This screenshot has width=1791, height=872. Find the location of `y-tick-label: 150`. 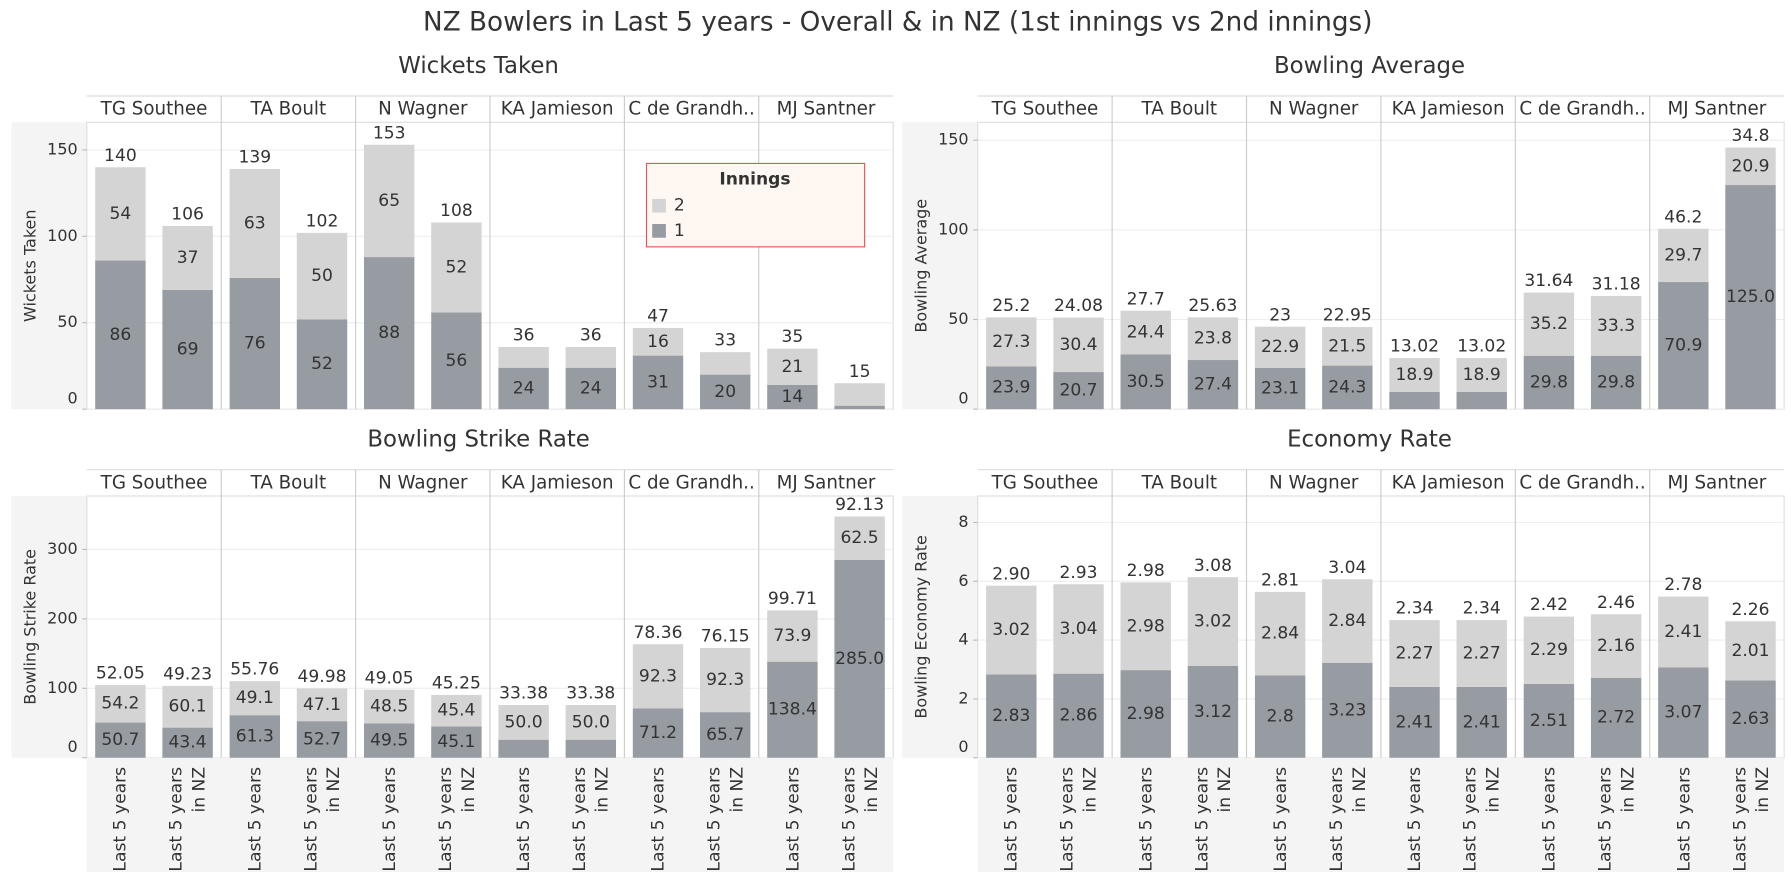

y-tick-label: 150 is located at coordinates (62, 148).